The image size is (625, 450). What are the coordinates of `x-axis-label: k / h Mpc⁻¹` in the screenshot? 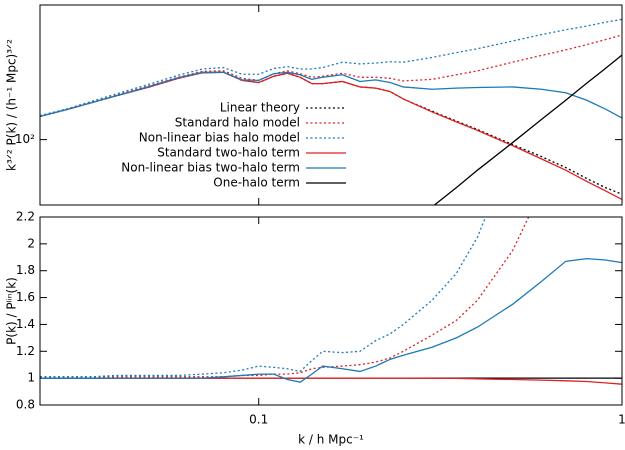 It's located at (331, 440).